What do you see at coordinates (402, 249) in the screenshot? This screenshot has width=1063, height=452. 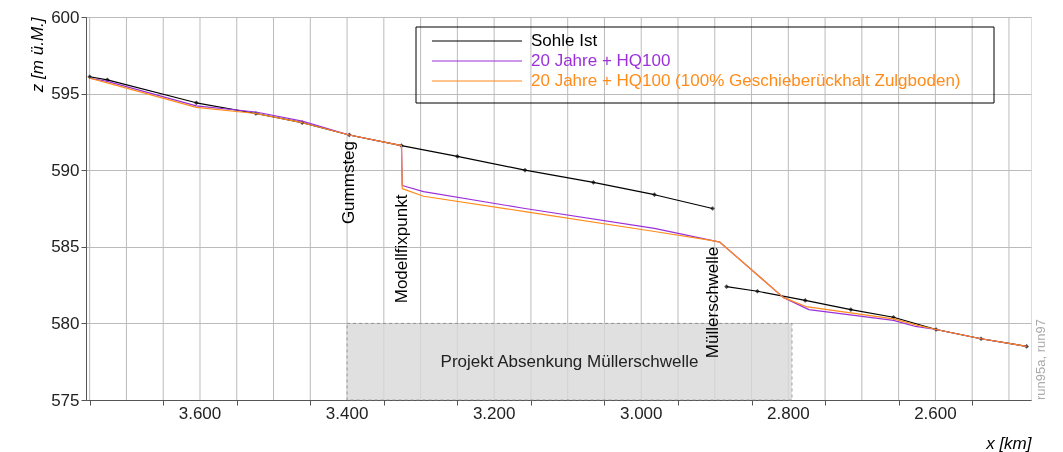 I see `annotation: Modellfixpunkt` at bounding box center [402, 249].